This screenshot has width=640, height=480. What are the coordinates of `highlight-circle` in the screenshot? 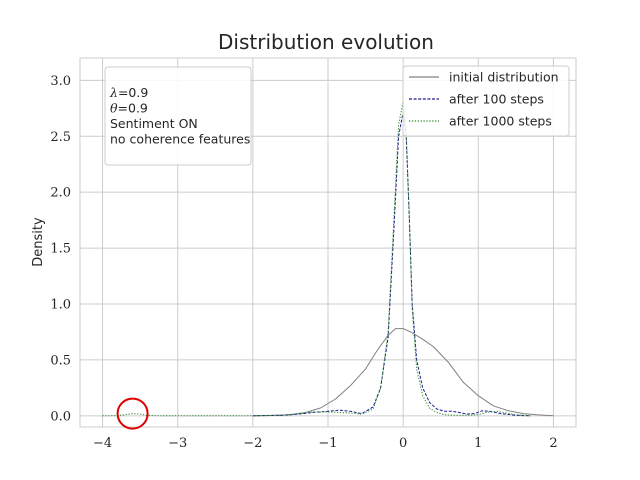 It's located at (132, 413).